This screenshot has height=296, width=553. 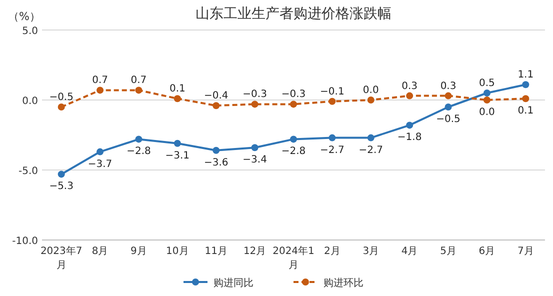 What do you see at coordinates (30, 31) in the screenshot?
I see `y-tick-label: 5.0` at bounding box center [30, 31].